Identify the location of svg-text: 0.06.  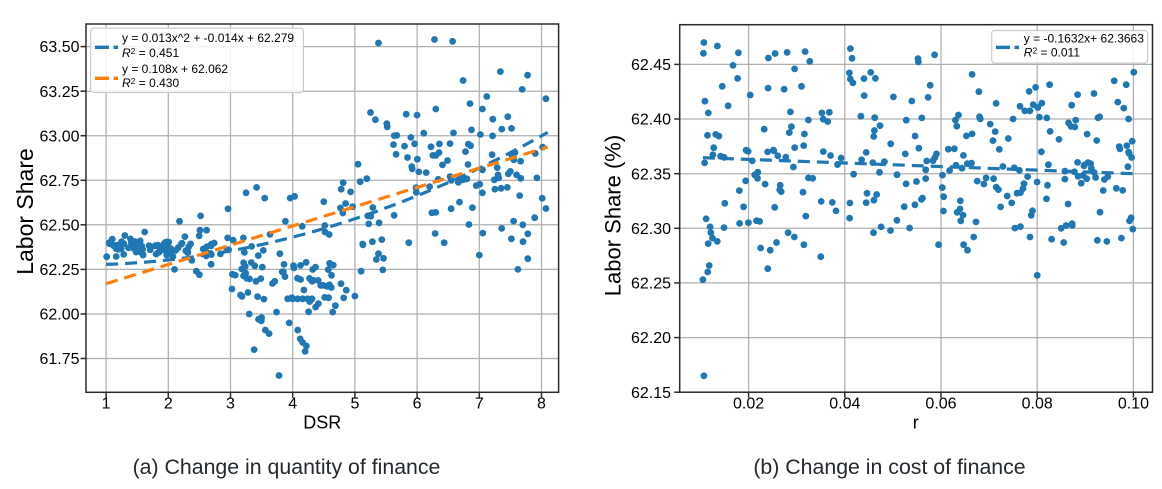
(940, 403).